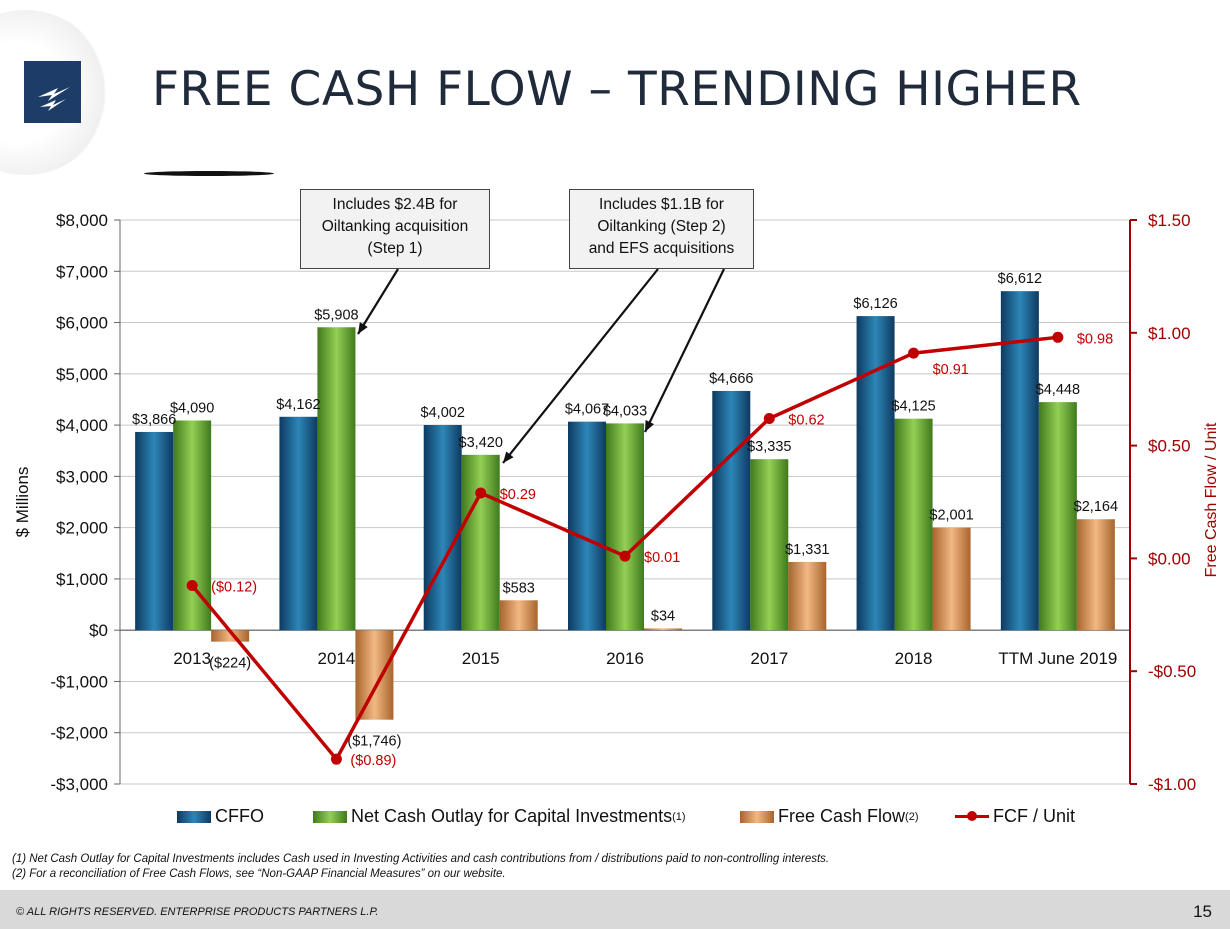 The height and width of the screenshot is (929, 1230). Describe the element at coordinates (625, 658) in the screenshot. I see `x-axis-tick-label: 2016` at that location.